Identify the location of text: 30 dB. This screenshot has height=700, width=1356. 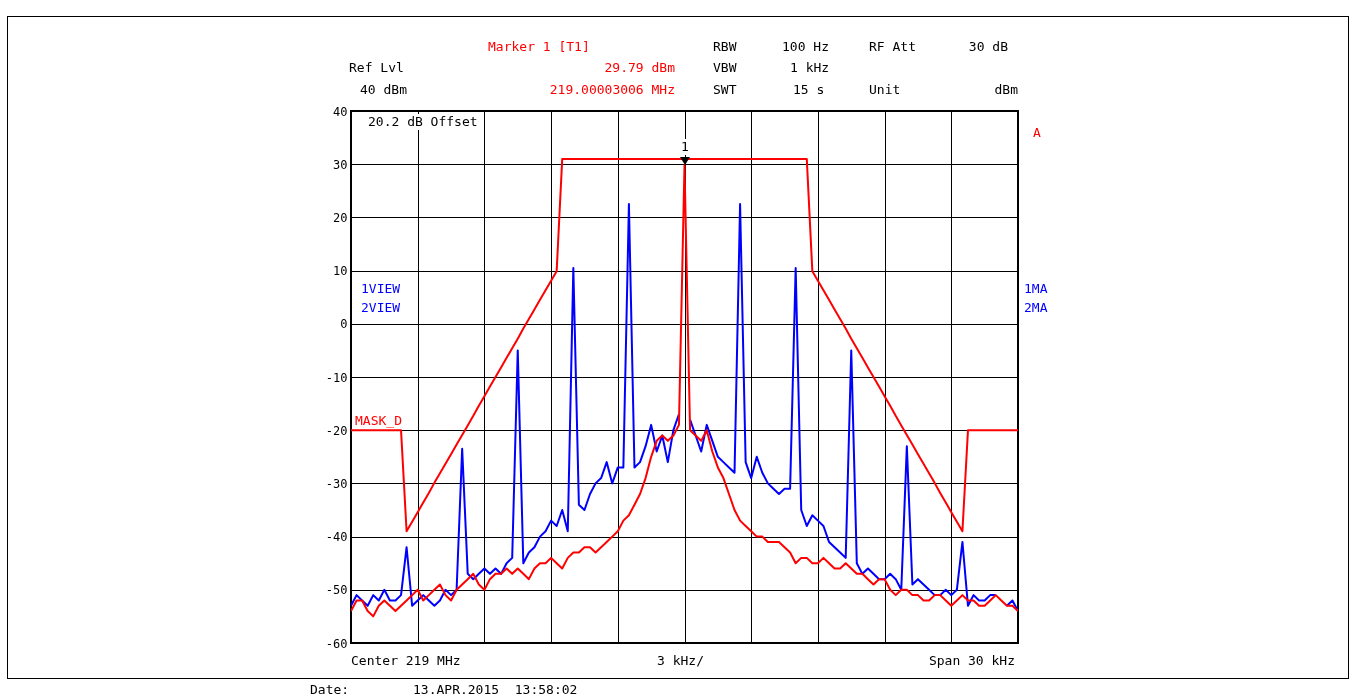
(988, 47).